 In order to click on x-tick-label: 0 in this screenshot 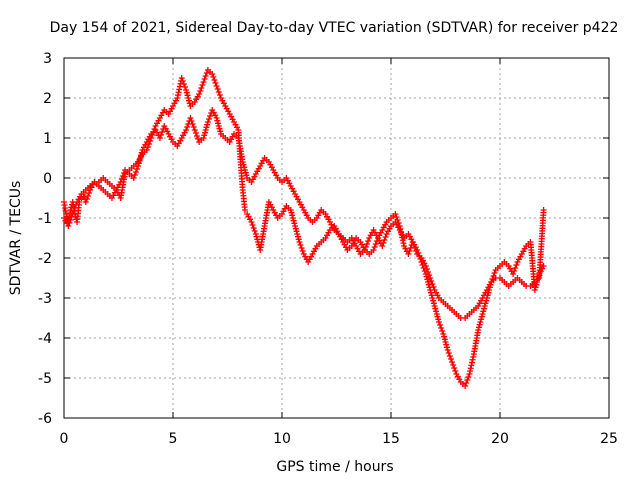, I will do `click(64, 439)`.